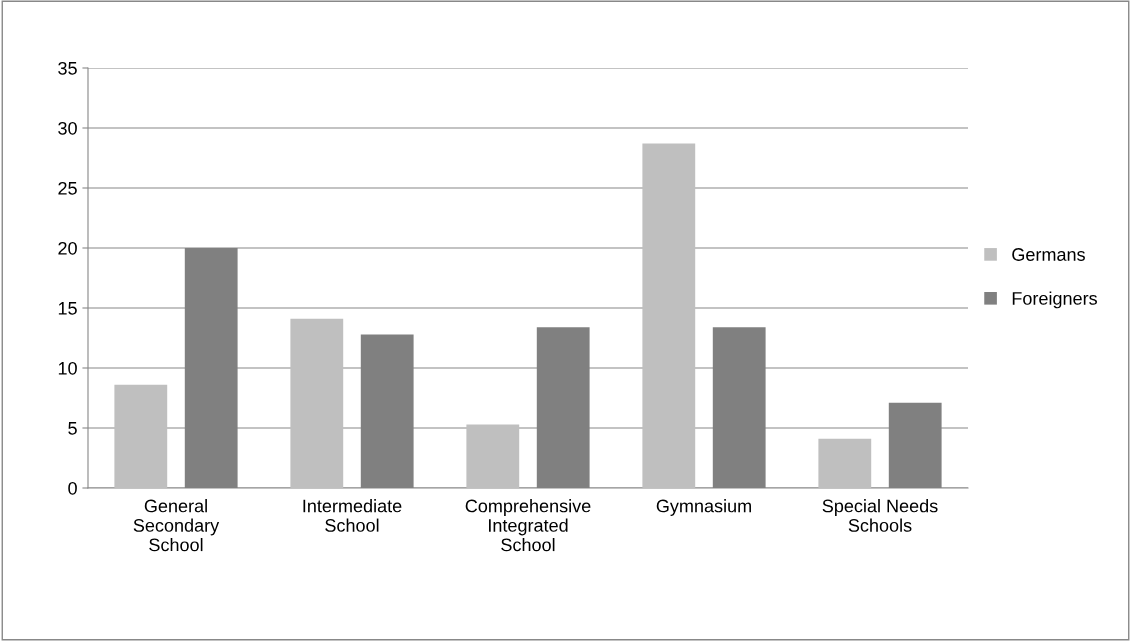 This screenshot has width=1131, height=641. What do you see at coordinates (67, 308) in the screenshot?
I see `y-tick-label: 15` at bounding box center [67, 308].